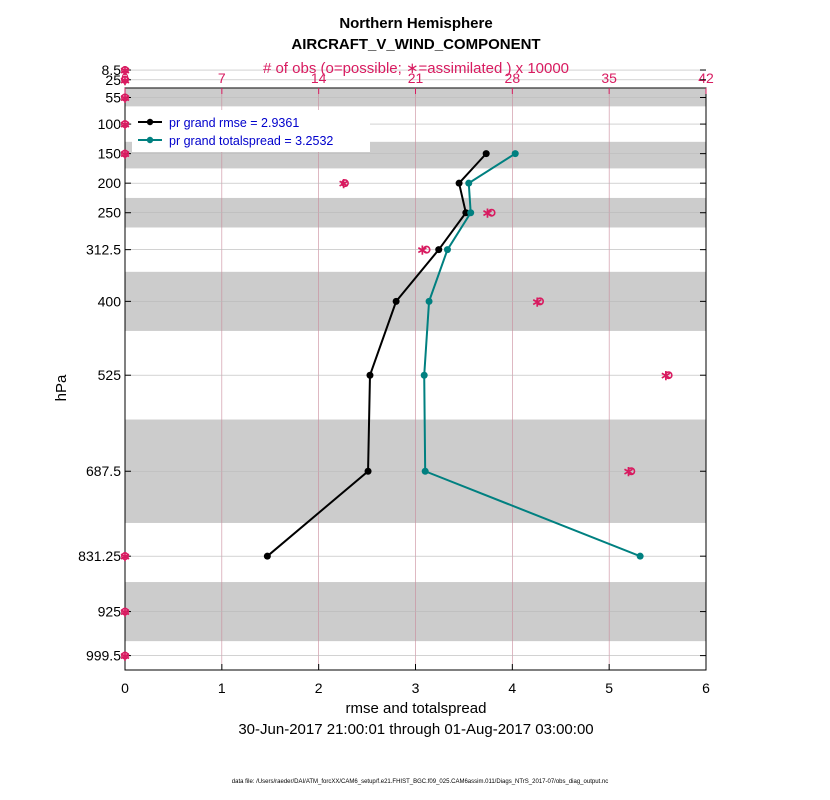  Describe the element at coordinates (416, 688) in the screenshot. I see `x-tick-label-3: 3` at that location.